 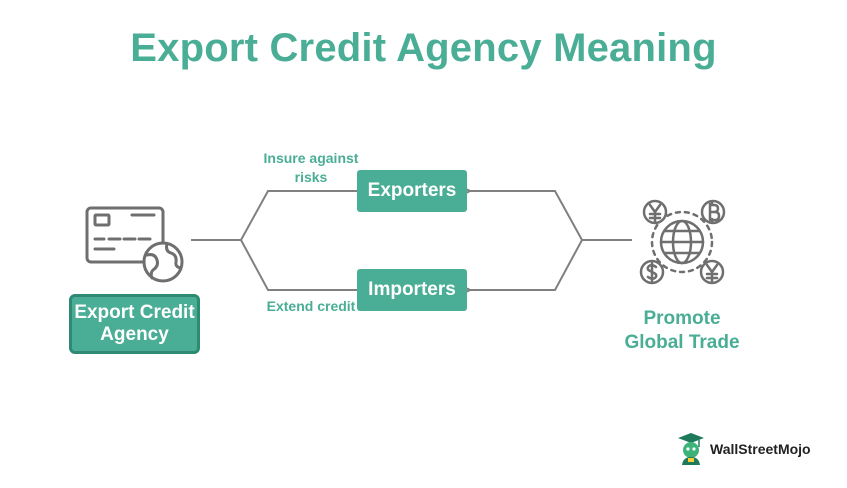 I want to click on wallstreetmojo-logo-icon, so click(x=691, y=449).